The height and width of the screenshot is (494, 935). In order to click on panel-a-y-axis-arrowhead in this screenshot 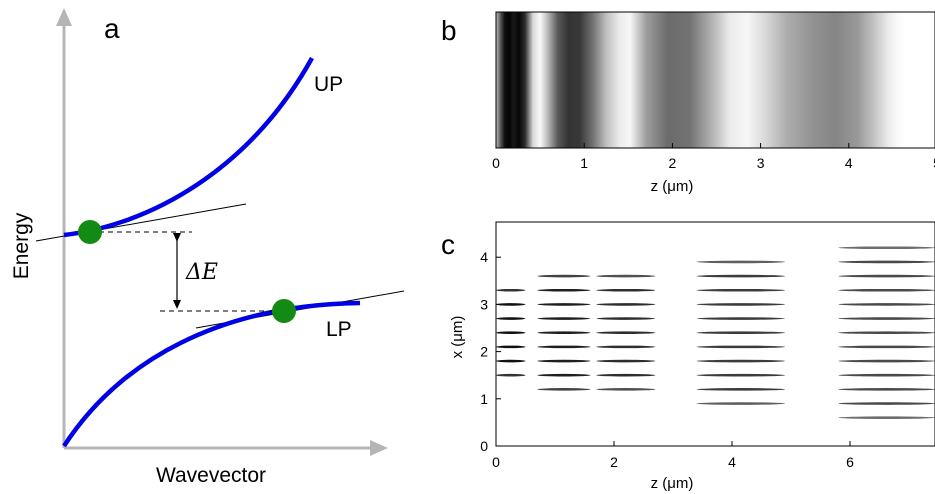, I will do `click(64, 17)`.